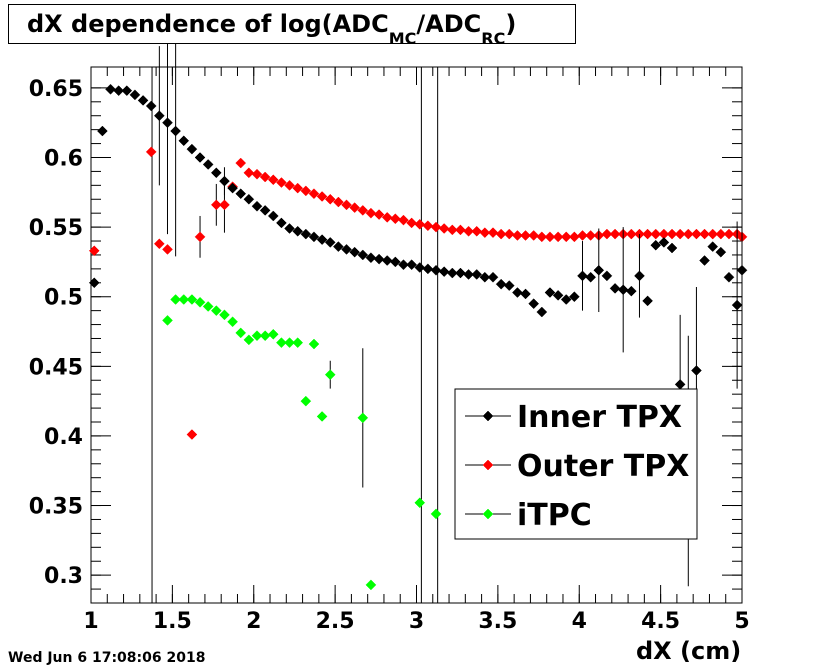 This screenshot has width=814, height=671. What do you see at coordinates (63, 576) in the screenshot?
I see `y-tick-label: 0.3` at bounding box center [63, 576].